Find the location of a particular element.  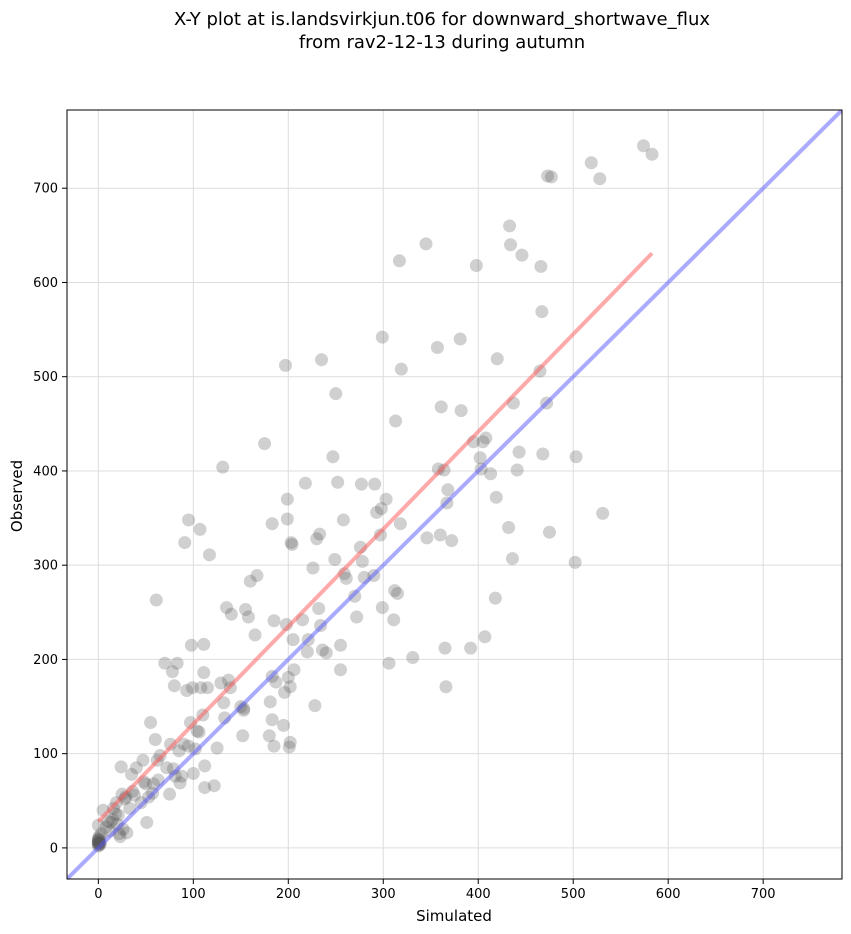

y-tick-label: 500 is located at coordinates (45, 377).